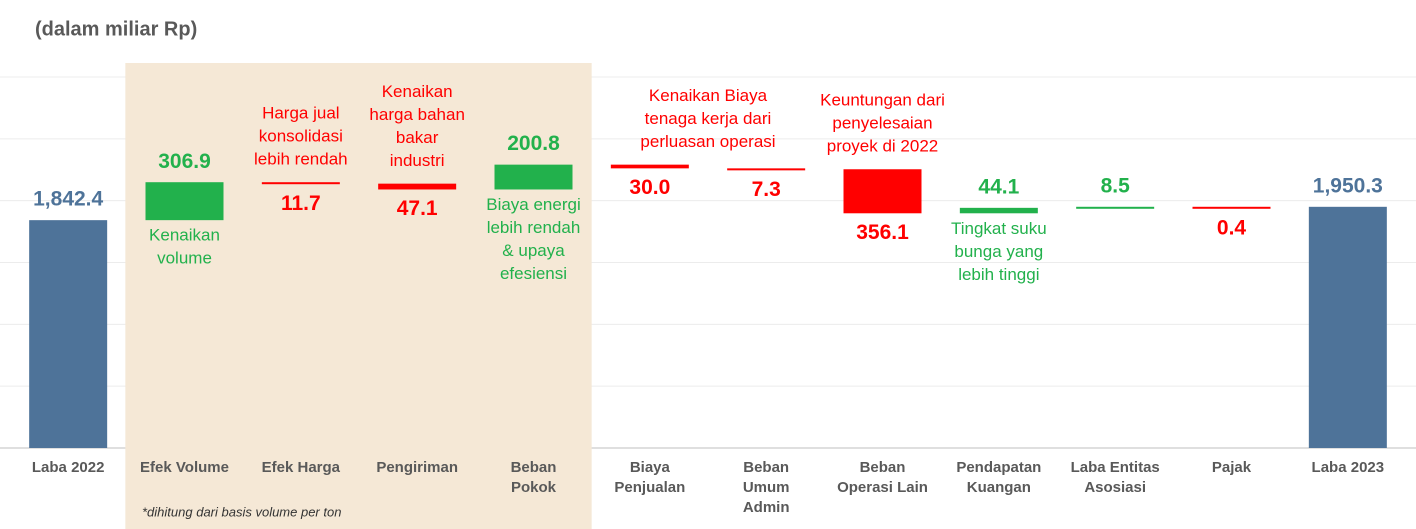  I want to click on annotation: harga bahan, so click(416, 114).